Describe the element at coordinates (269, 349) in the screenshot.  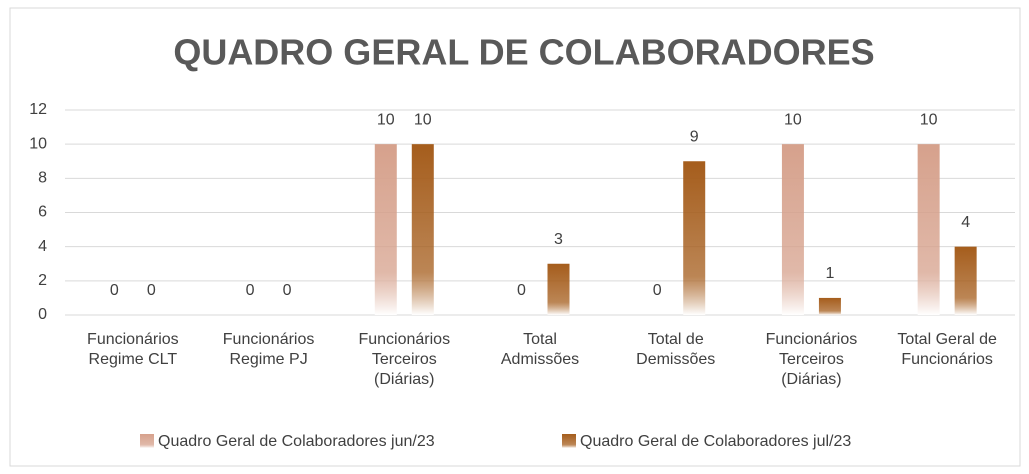
I see `x-tick-label: Funcionários Regime PJ` at that location.